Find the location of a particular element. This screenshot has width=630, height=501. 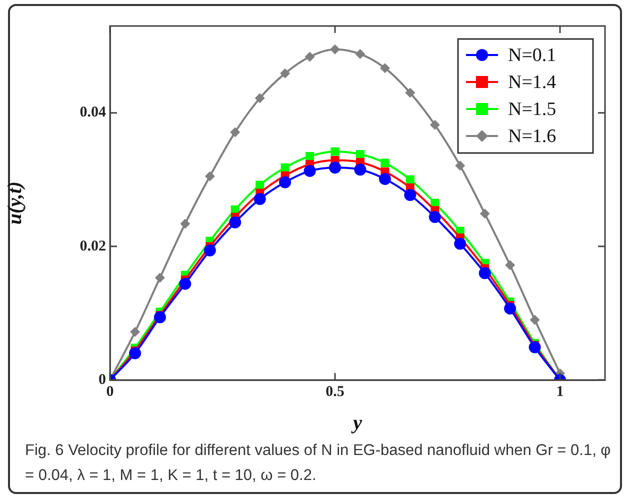

legend-label: N=1.5 is located at coordinates (532, 109).